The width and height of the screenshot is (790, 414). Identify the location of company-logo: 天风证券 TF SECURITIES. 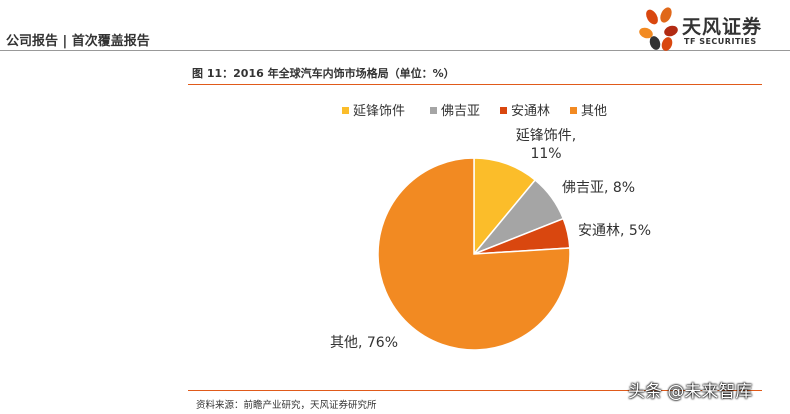
(708, 29).